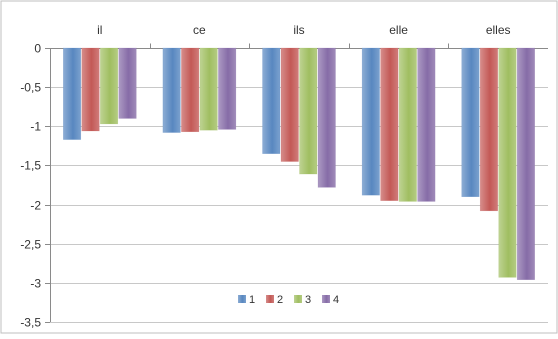 The image size is (558, 339). I want to click on legend: 1 2 3 4, so click(288, 300).